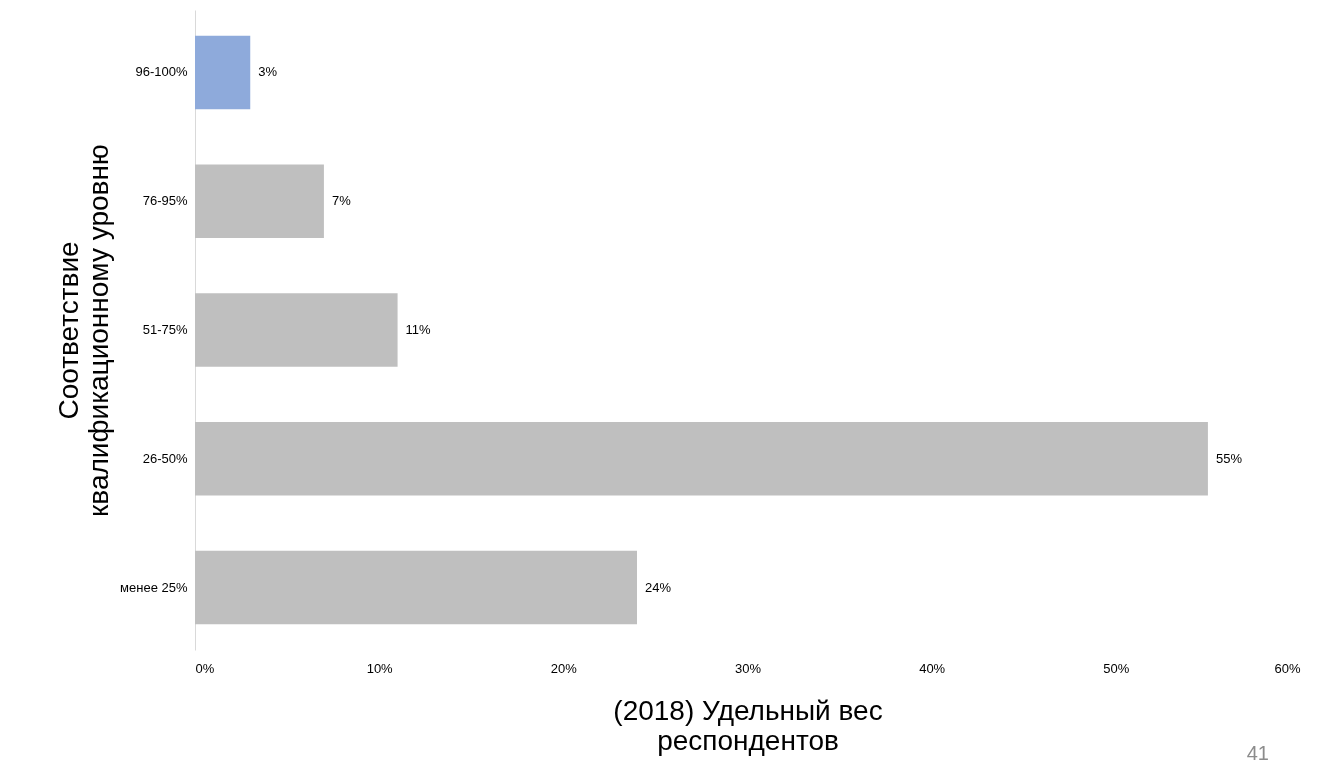 The image size is (1329, 781). Describe the element at coordinates (932, 668) in the screenshot. I see `x-tick-label: 40%` at that location.